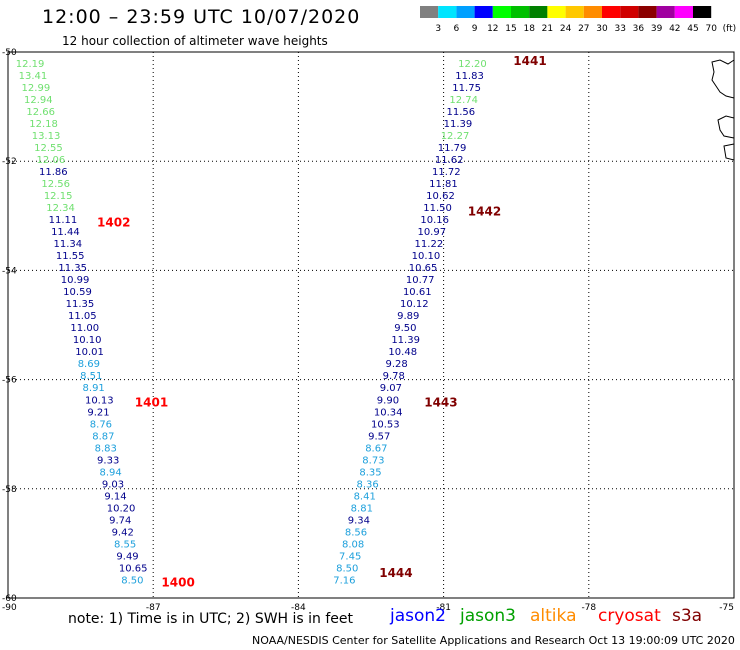 The width and height of the screenshot is (740, 650). Describe the element at coordinates (687, 616) in the screenshot. I see `legend-s3a: s3a` at that location.